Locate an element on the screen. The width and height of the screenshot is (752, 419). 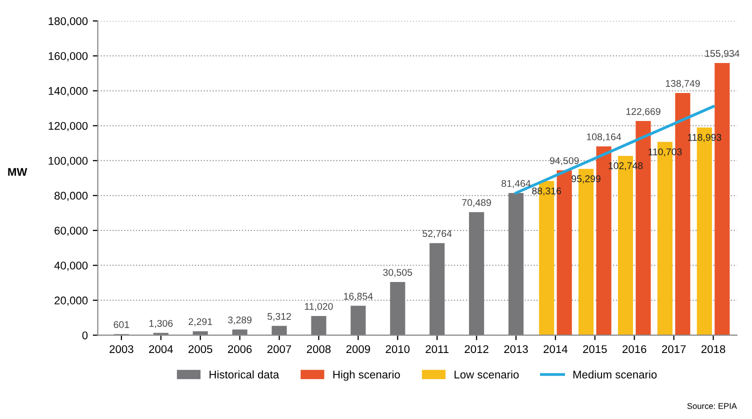
y-axis-title: MW is located at coordinates (18, 172).